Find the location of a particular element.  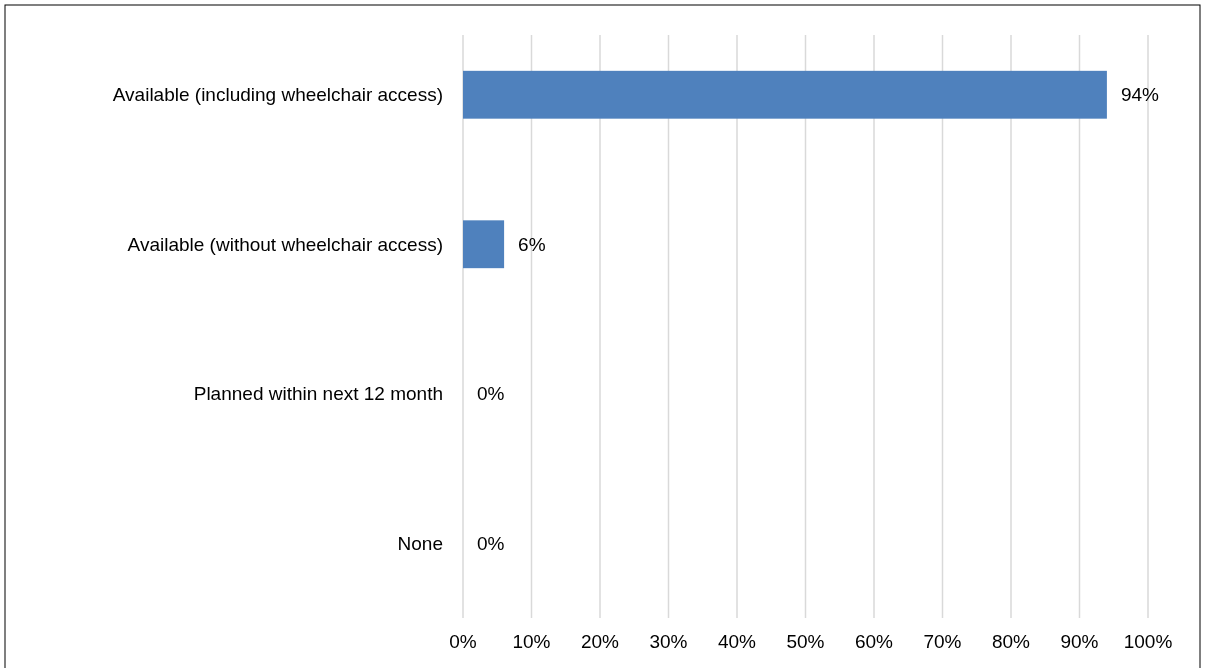

x-tick-label: 100% is located at coordinates (1148, 641).